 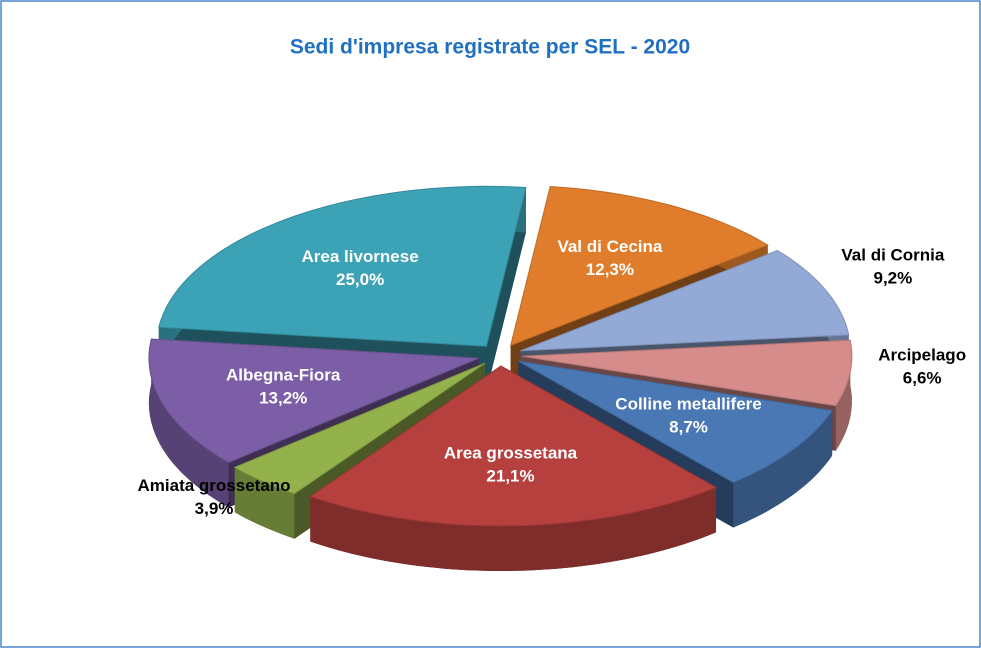 What do you see at coordinates (360, 279) in the screenshot?
I see `slice-value: 25,0%` at bounding box center [360, 279].